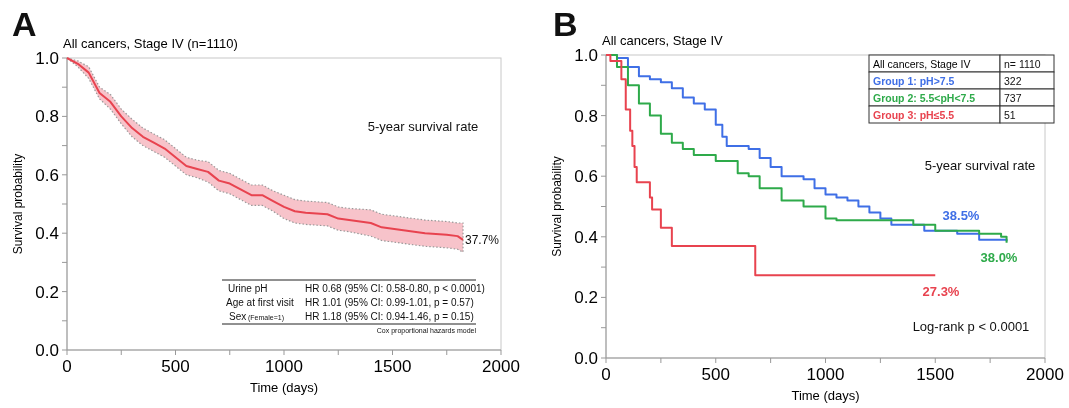 This screenshot has width=1069, height=408. Describe the element at coordinates (1010, 115) in the screenshot. I see `annotation: 51` at that location.